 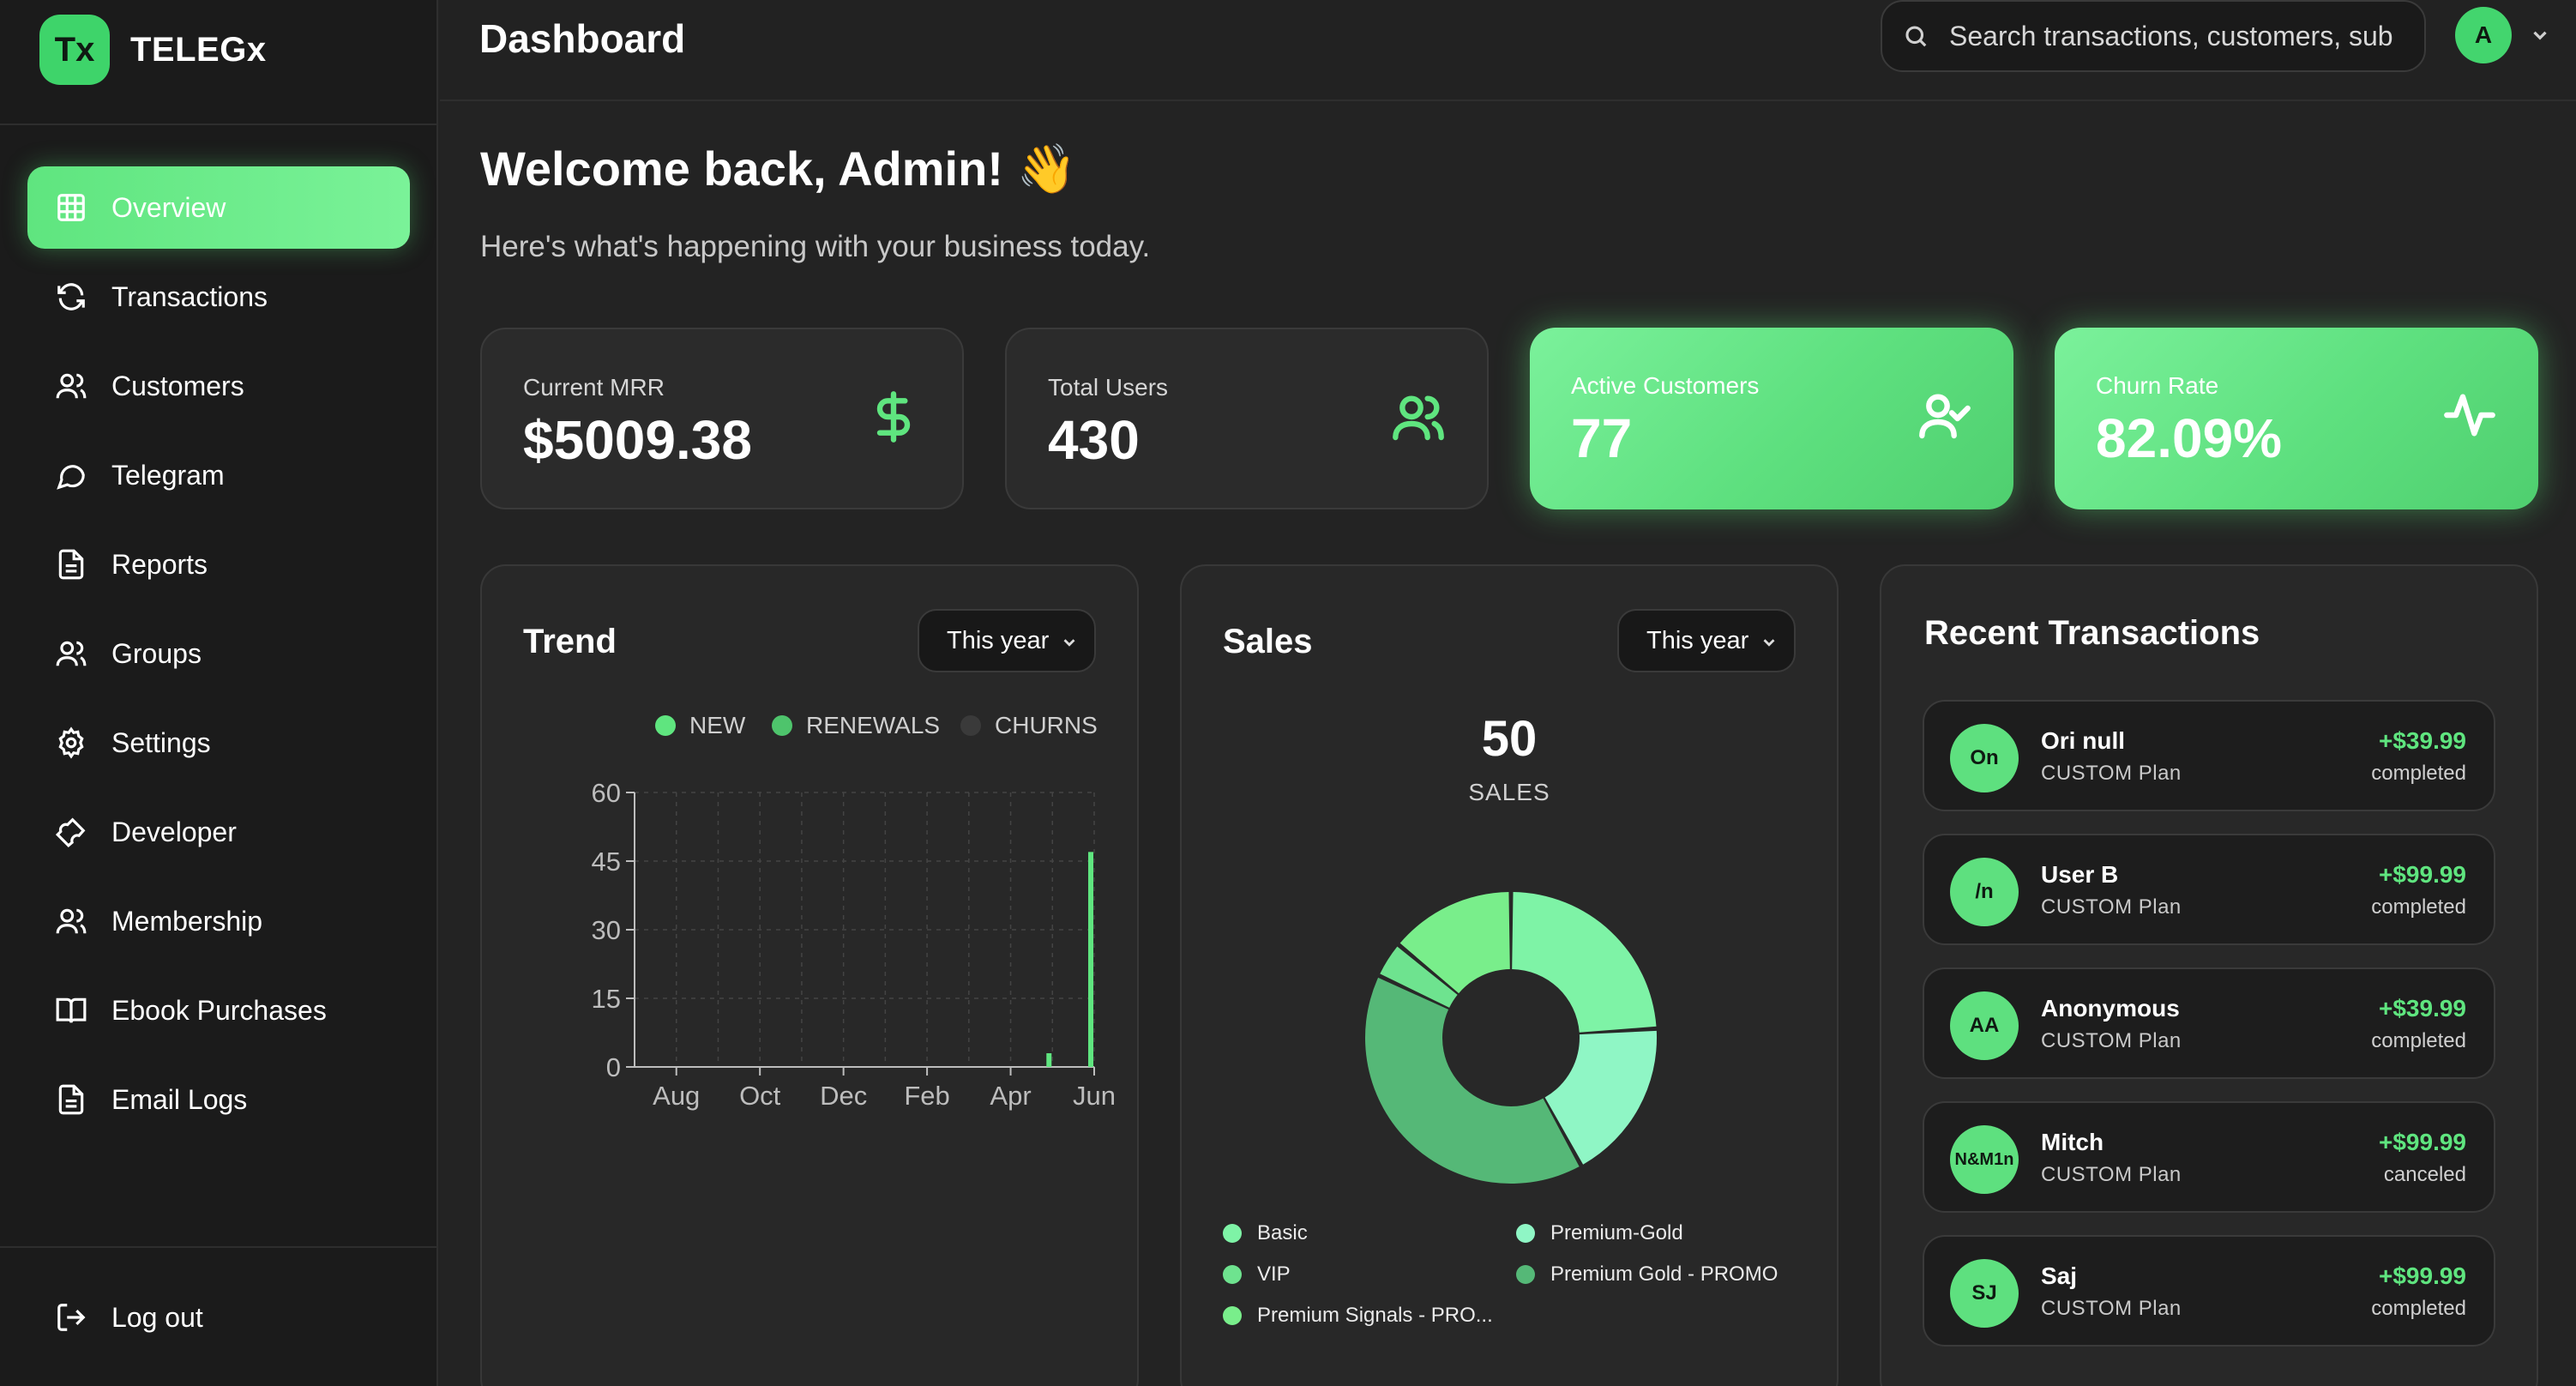 I want to click on sidebar-item-telegram: Telegram, so click(x=218, y=475).